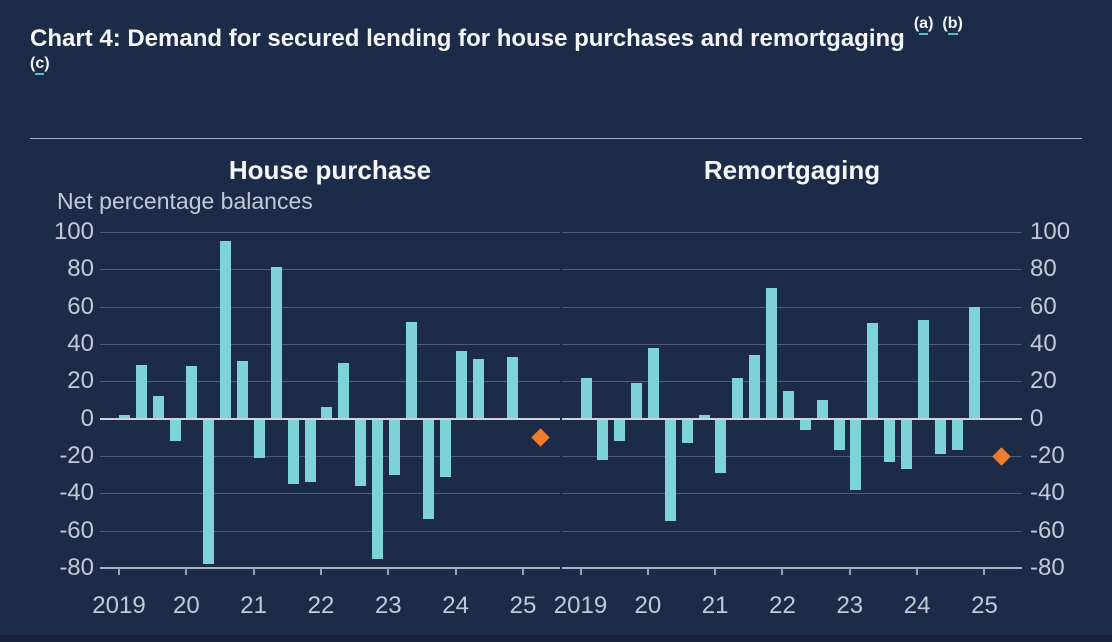 The image size is (1112, 642). What do you see at coordinates (330, 456) in the screenshot?
I see `grid-line--20` at bounding box center [330, 456].